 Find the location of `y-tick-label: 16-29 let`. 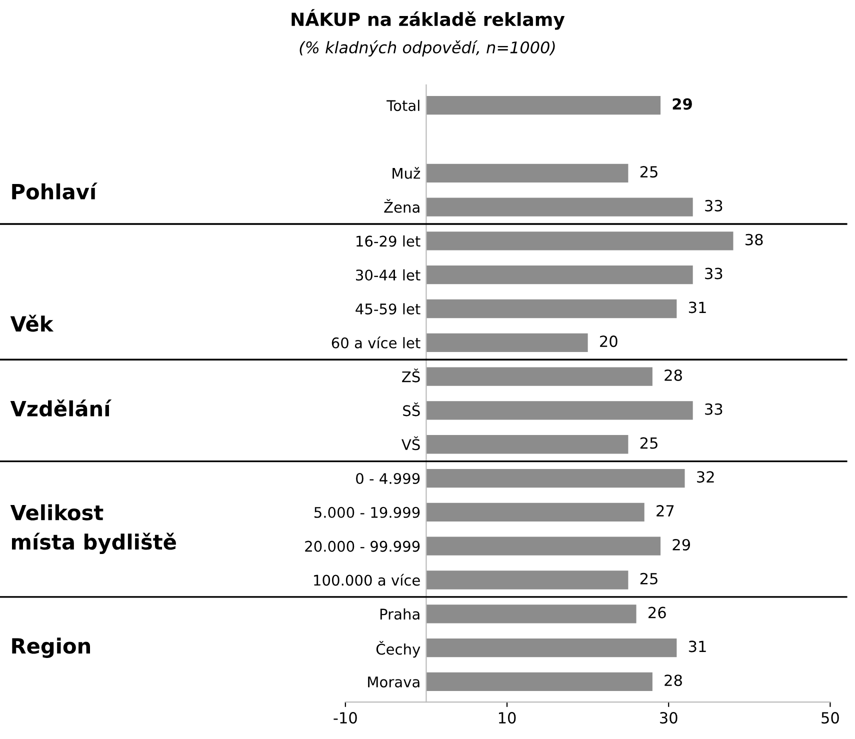

y-tick-label: 16-29 let is located at coordinates (388, 241).